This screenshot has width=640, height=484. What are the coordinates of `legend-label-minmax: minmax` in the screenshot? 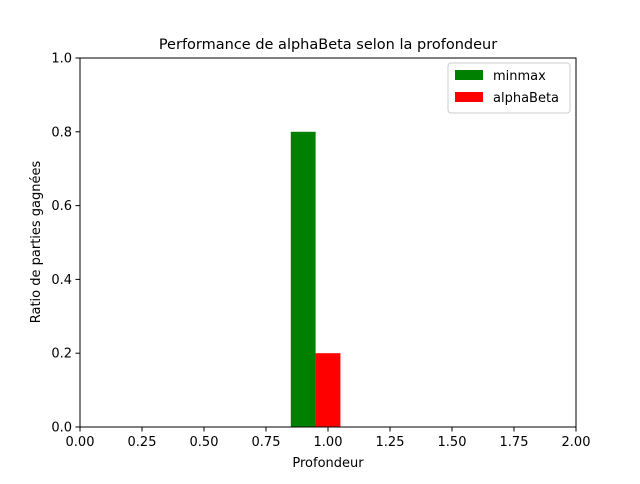 It's located at (519, 76).